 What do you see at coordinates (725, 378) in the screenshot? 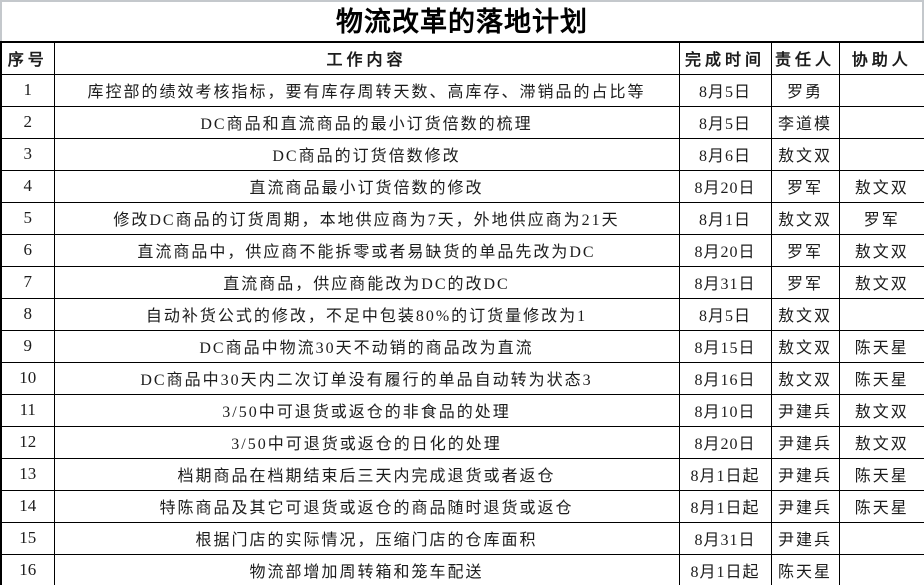
I see `cell-deadline: 8月16日` at bounding box center [725, 378].